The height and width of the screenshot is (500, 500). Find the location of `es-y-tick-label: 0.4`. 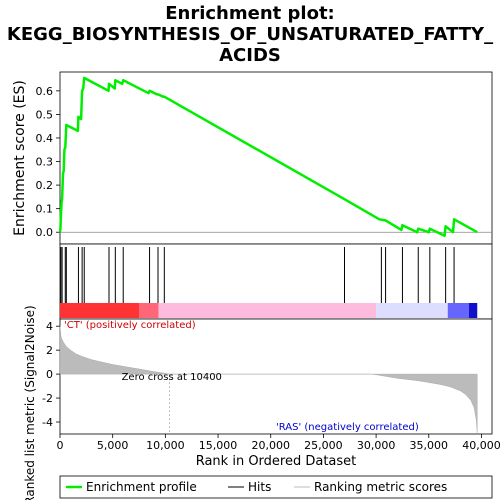

es-y-tick-label: 0.4 is located at coordinates (45, 138).